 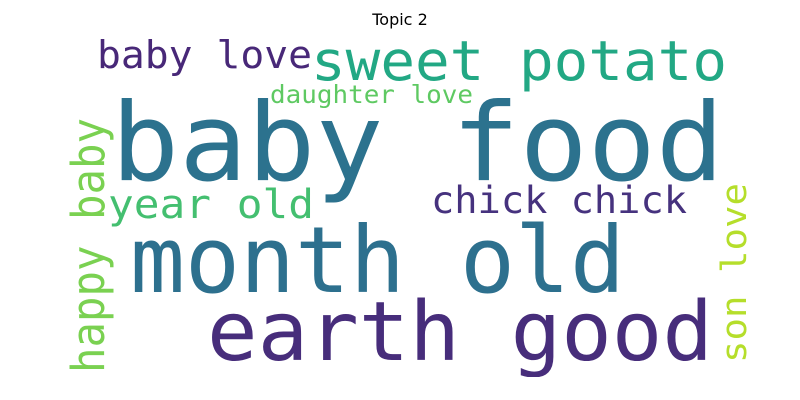 What do you see at coordinates (400, 19) in the screenshot?
I see `figure-title: Topic 2` at bounding box center [400, 19].